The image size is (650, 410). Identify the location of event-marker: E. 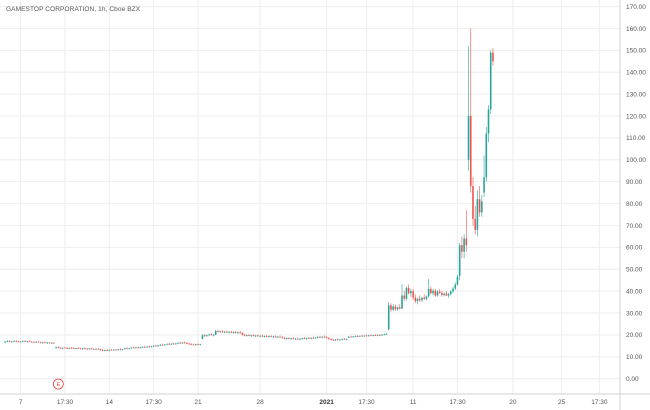
(58, 384).